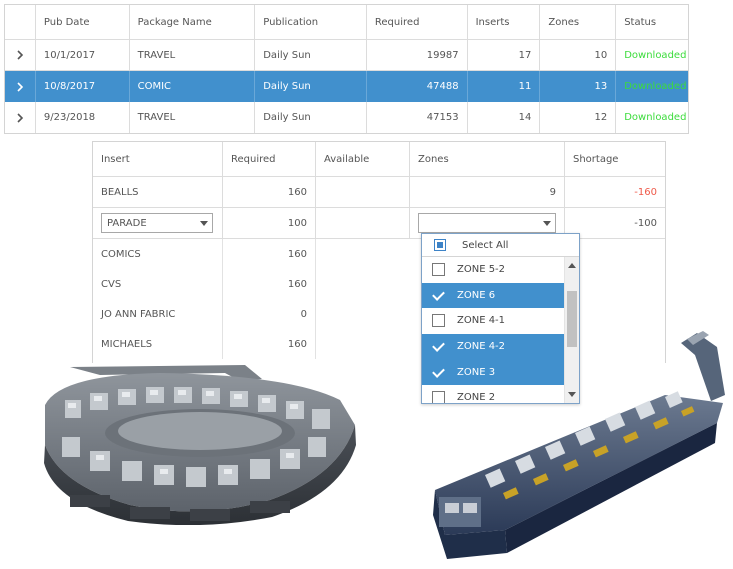  What do you see at coordinates (504, 22) in the screenshot?
I see `column-header-inserts: Inserts` at bounding box center [504, 22].